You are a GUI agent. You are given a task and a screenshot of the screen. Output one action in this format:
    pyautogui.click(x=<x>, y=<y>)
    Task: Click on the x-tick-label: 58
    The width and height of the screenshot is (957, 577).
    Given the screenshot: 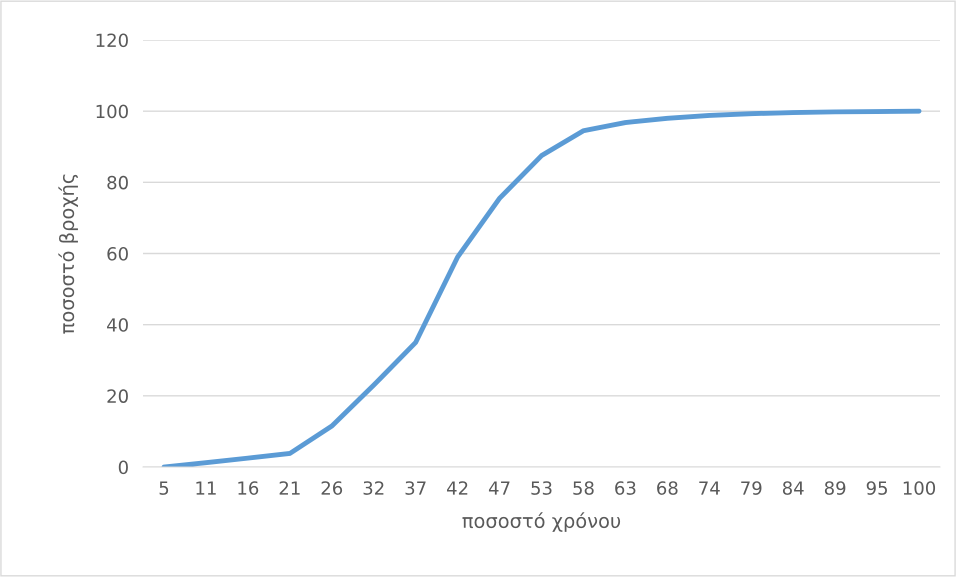 What is the action you would take?
    pyautogui.click(x=583, y=488)
    